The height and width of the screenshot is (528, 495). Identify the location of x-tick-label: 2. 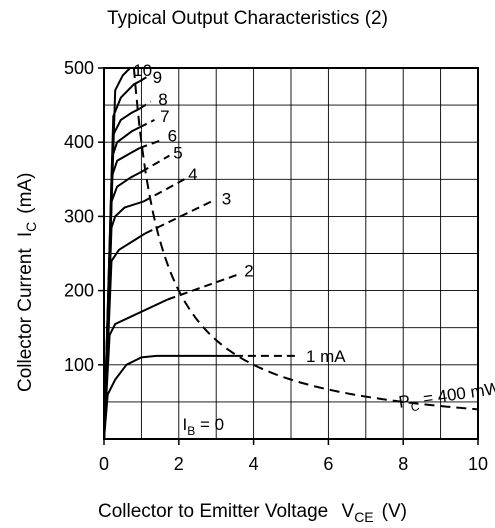
(179, 464).